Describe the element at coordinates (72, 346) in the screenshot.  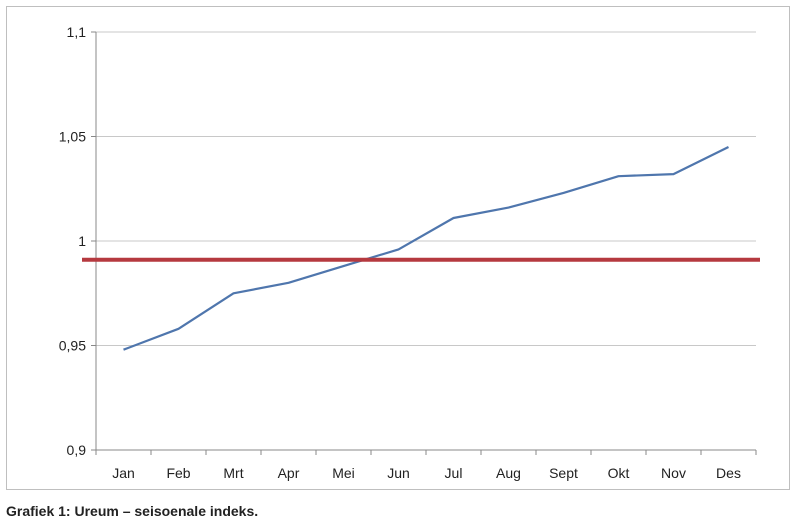
I see `y-tick-label: 0,95` at that location.